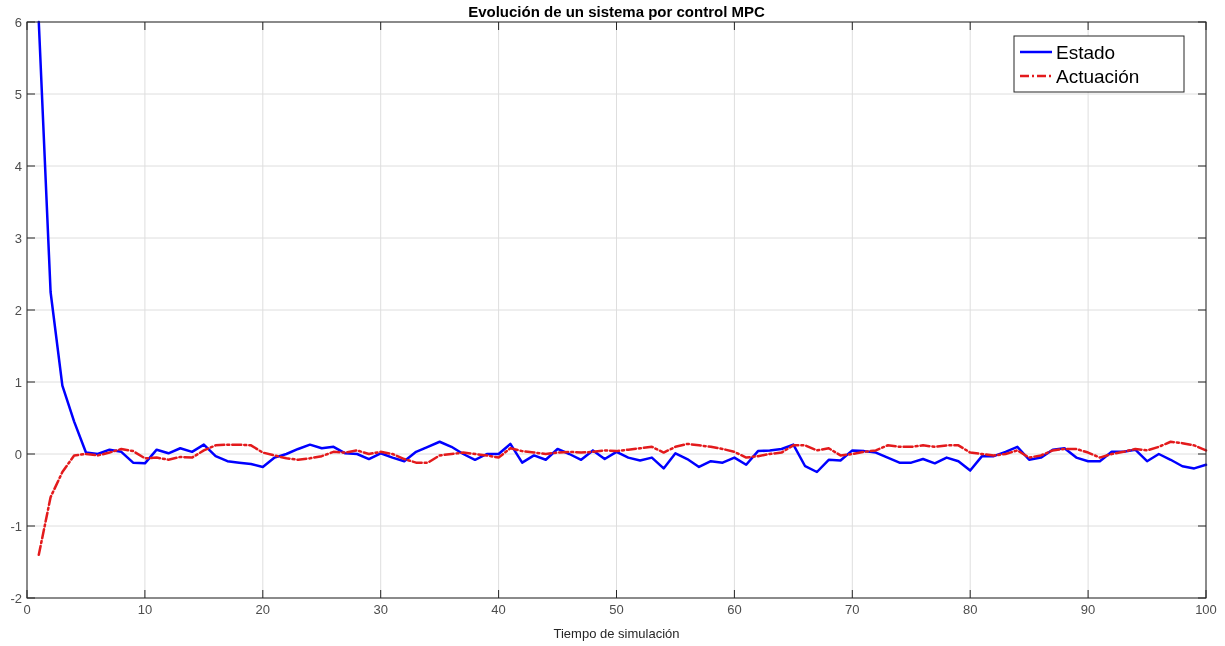 Image resolution: width=1225 pixels, height=646 pixels. Describe the element at coordinates (734, 609) in the screenshot. I see `x-tick-label: 60` at that location.